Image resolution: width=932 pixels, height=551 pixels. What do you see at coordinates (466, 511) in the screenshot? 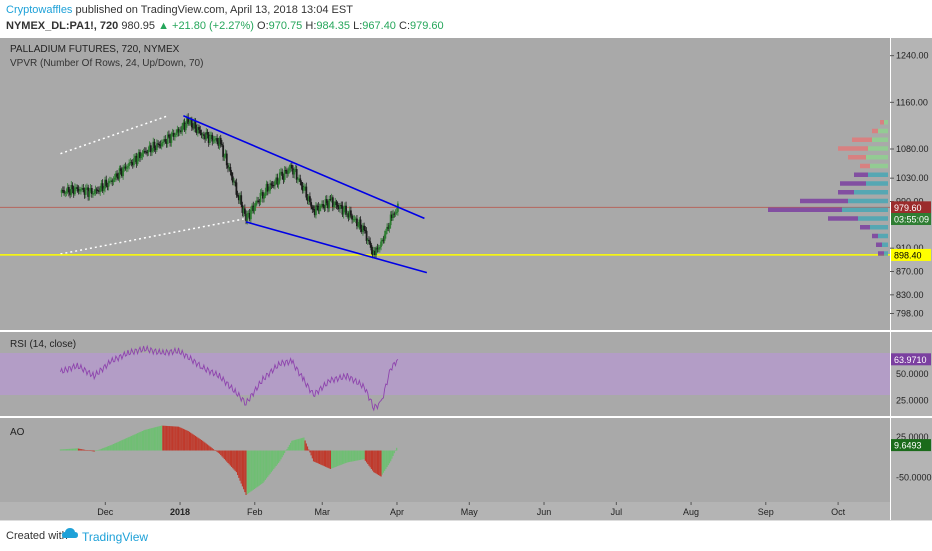
I see `time-scale` at bounding box center [466, 511].